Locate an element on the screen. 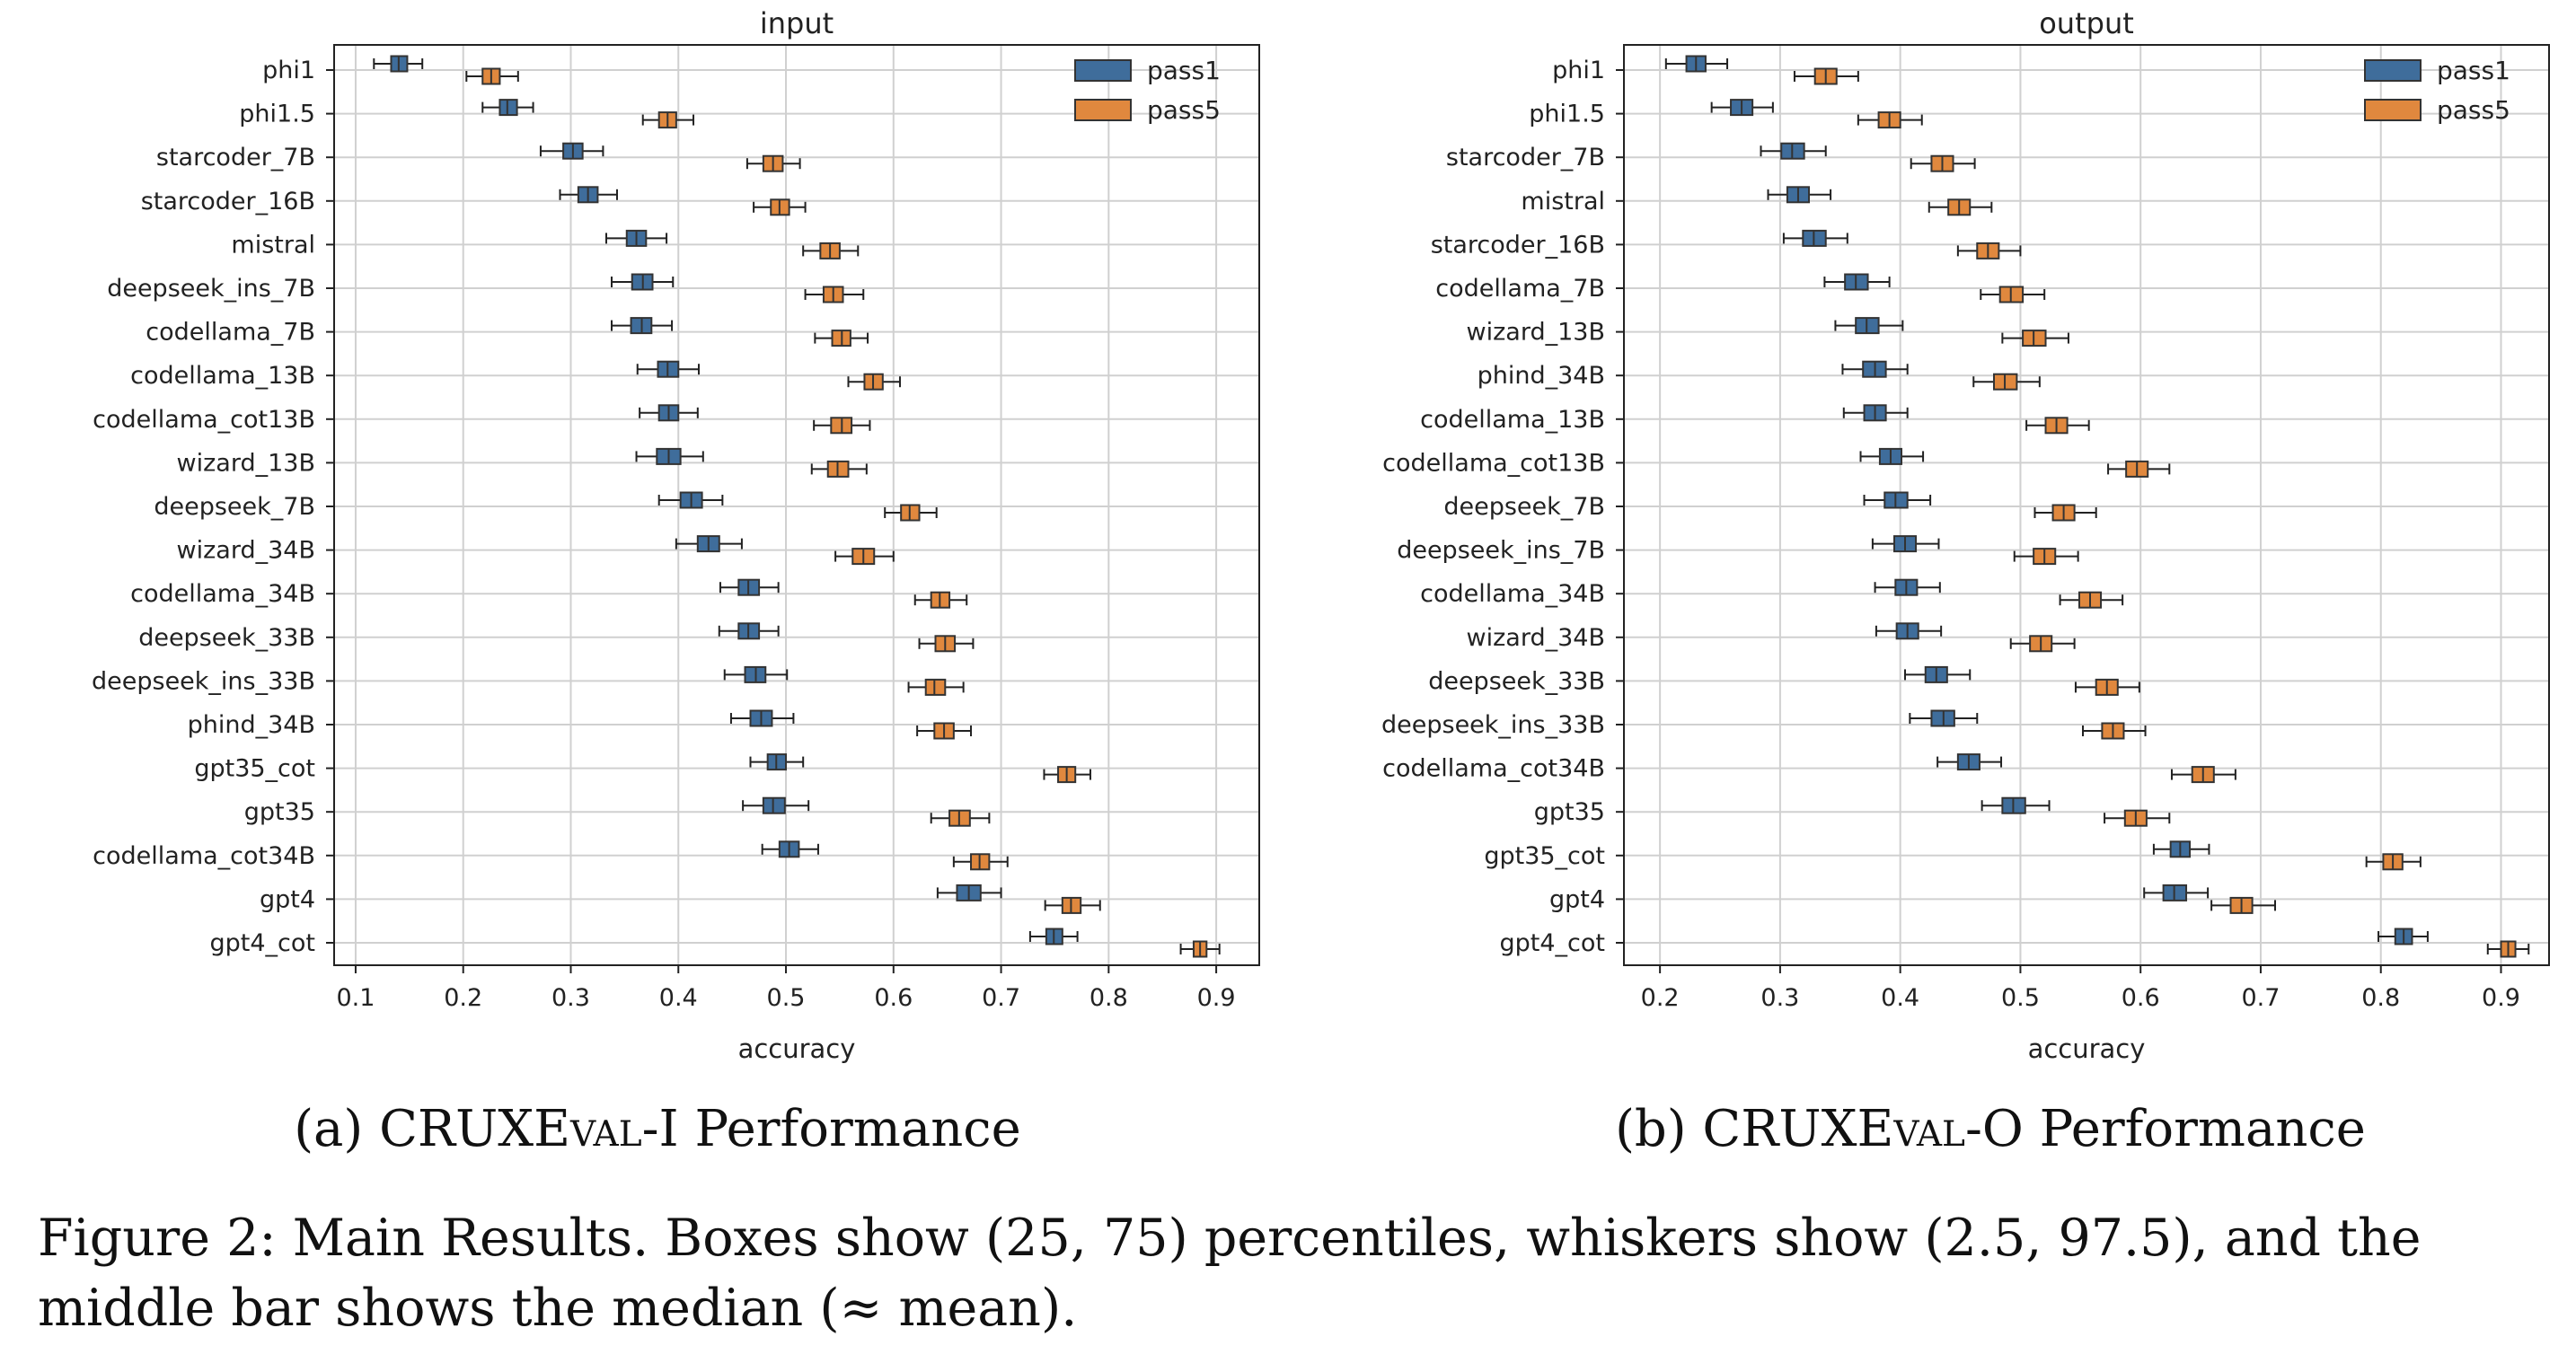 The width and height of the screenshot is (2576, 1363). subcaption-a-small-caps: val is located at coordinates (606, 1129).